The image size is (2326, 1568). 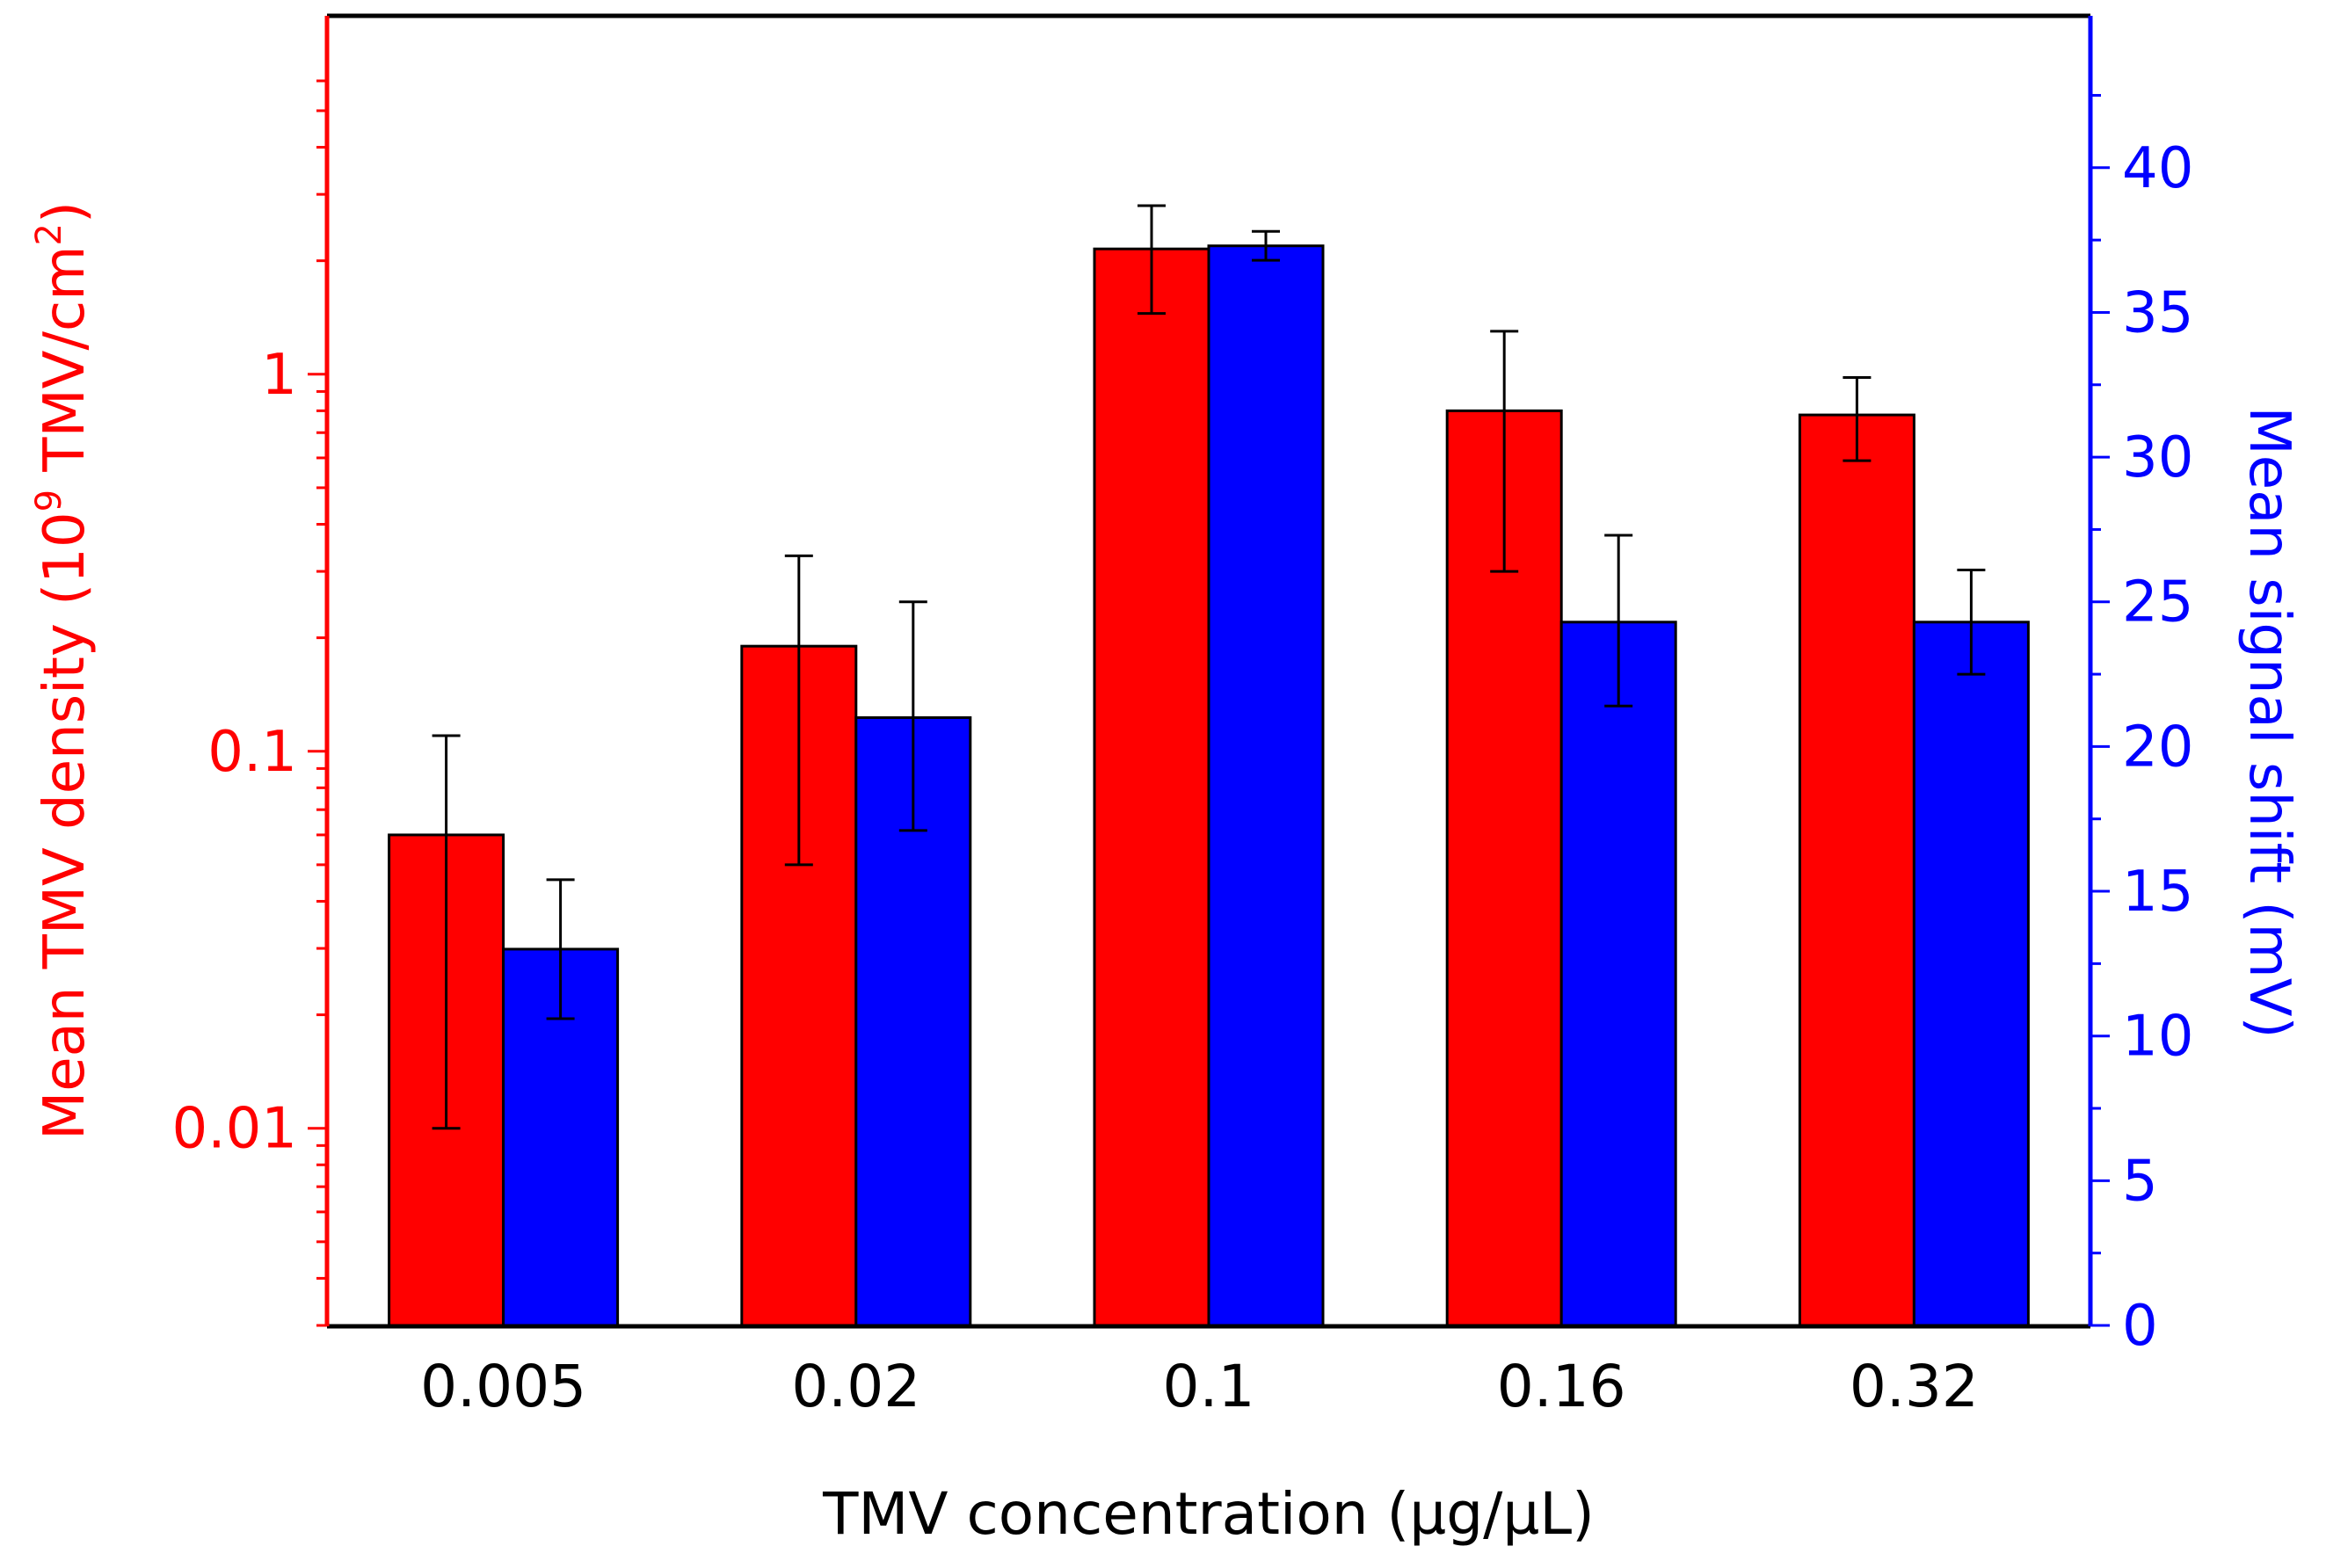 I want to click on bar-signal-0.32, so click(x=1971, y=974).